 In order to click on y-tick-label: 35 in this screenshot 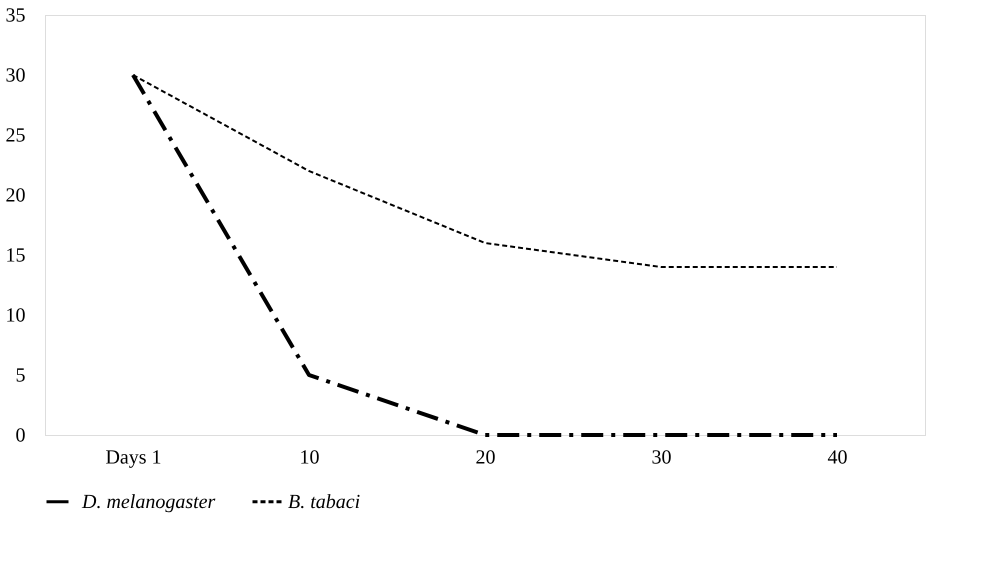, I will do `click(16, 15)`.